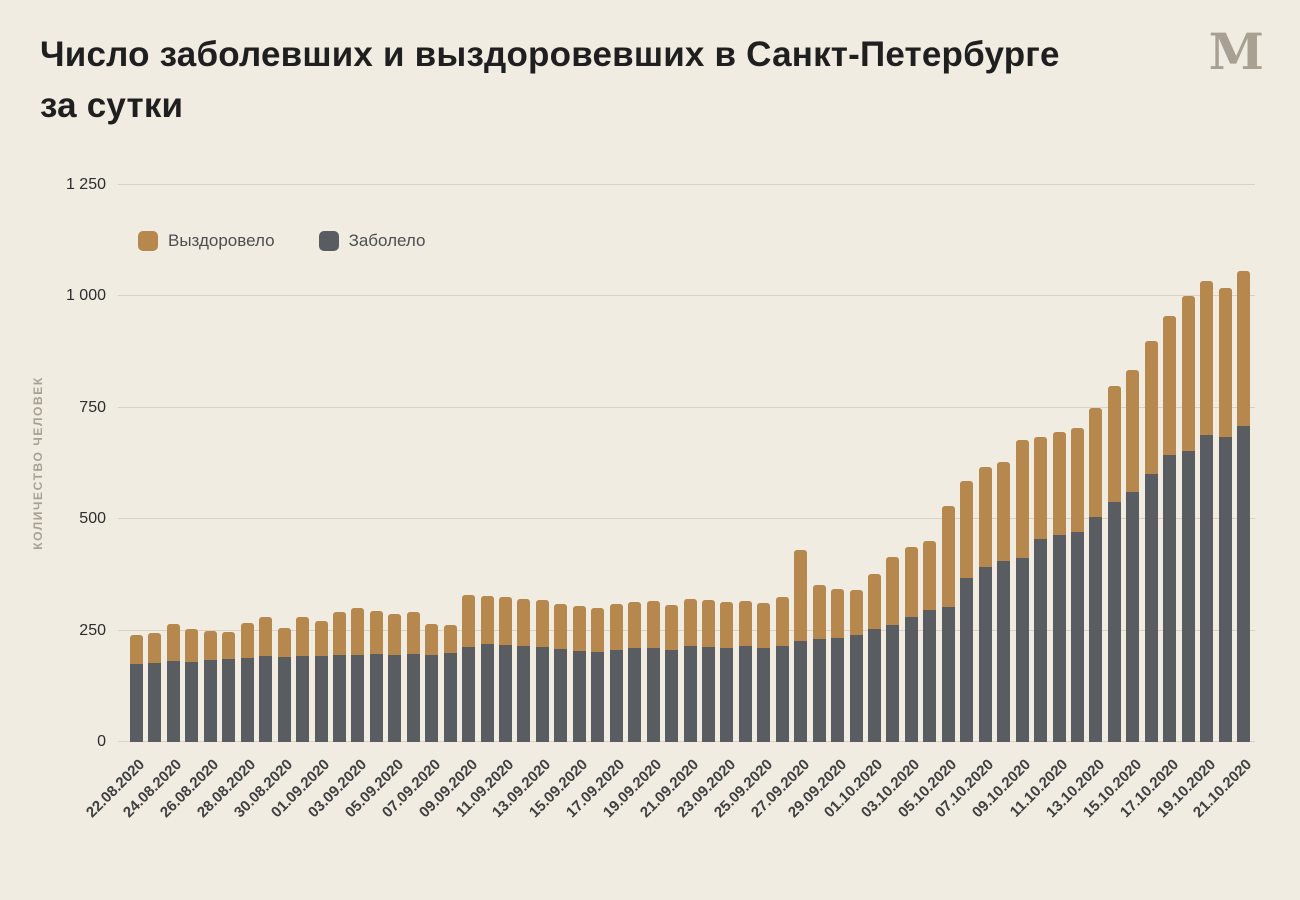  I want to click on y-tick-label: 500, so click(92, 519).